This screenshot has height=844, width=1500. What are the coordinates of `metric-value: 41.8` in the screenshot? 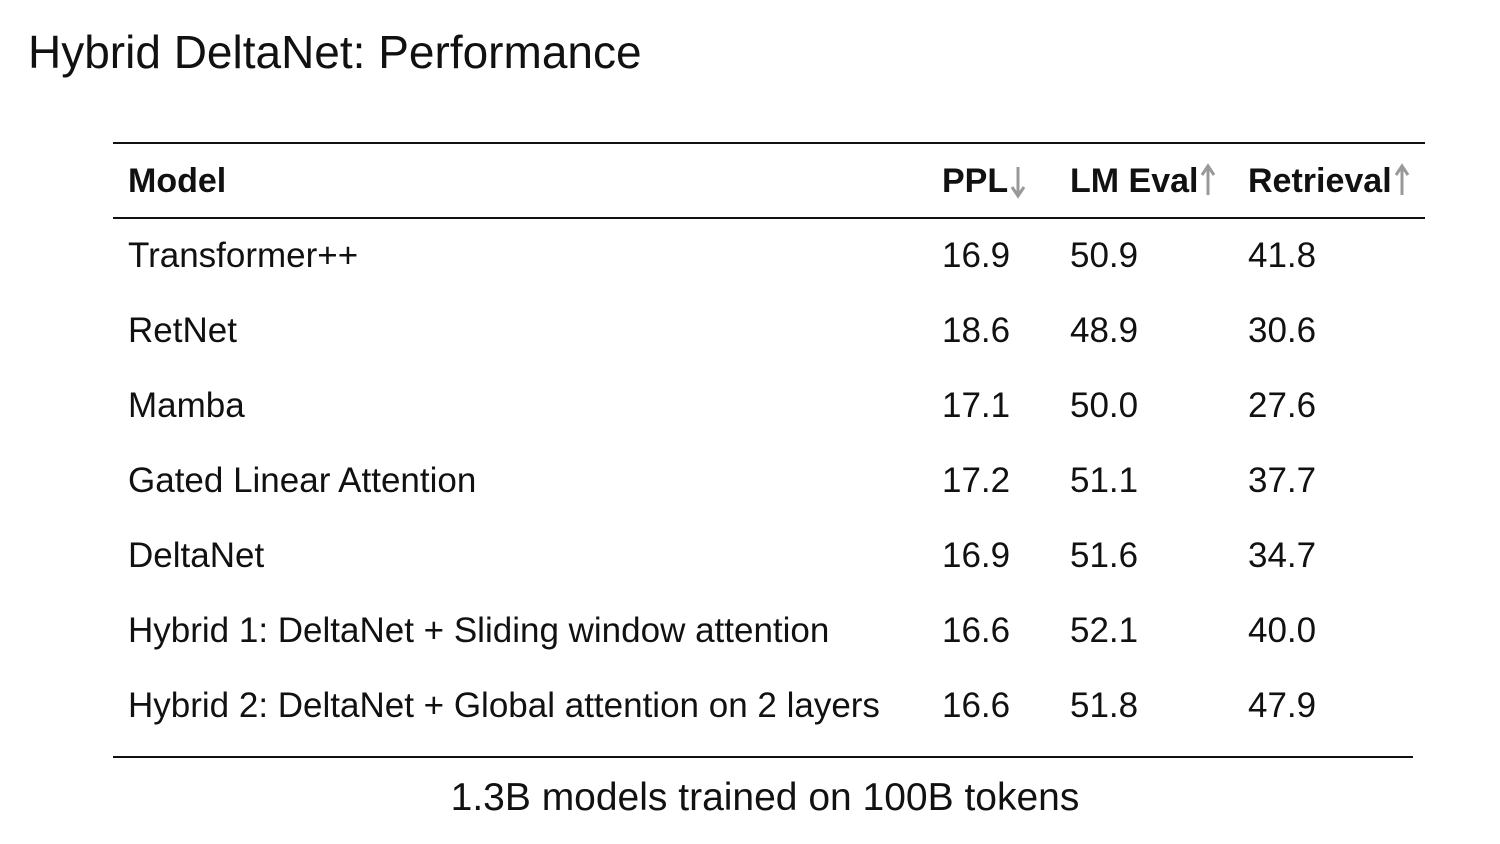 It's located at (1282, 255).